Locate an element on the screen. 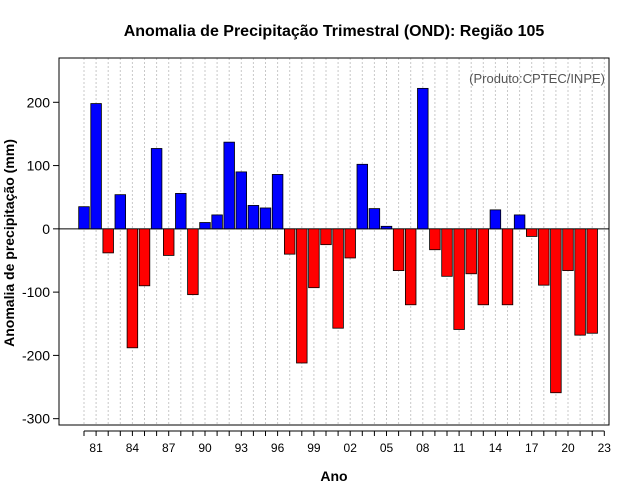  bar-2022 is located at coordinates (592, 281).